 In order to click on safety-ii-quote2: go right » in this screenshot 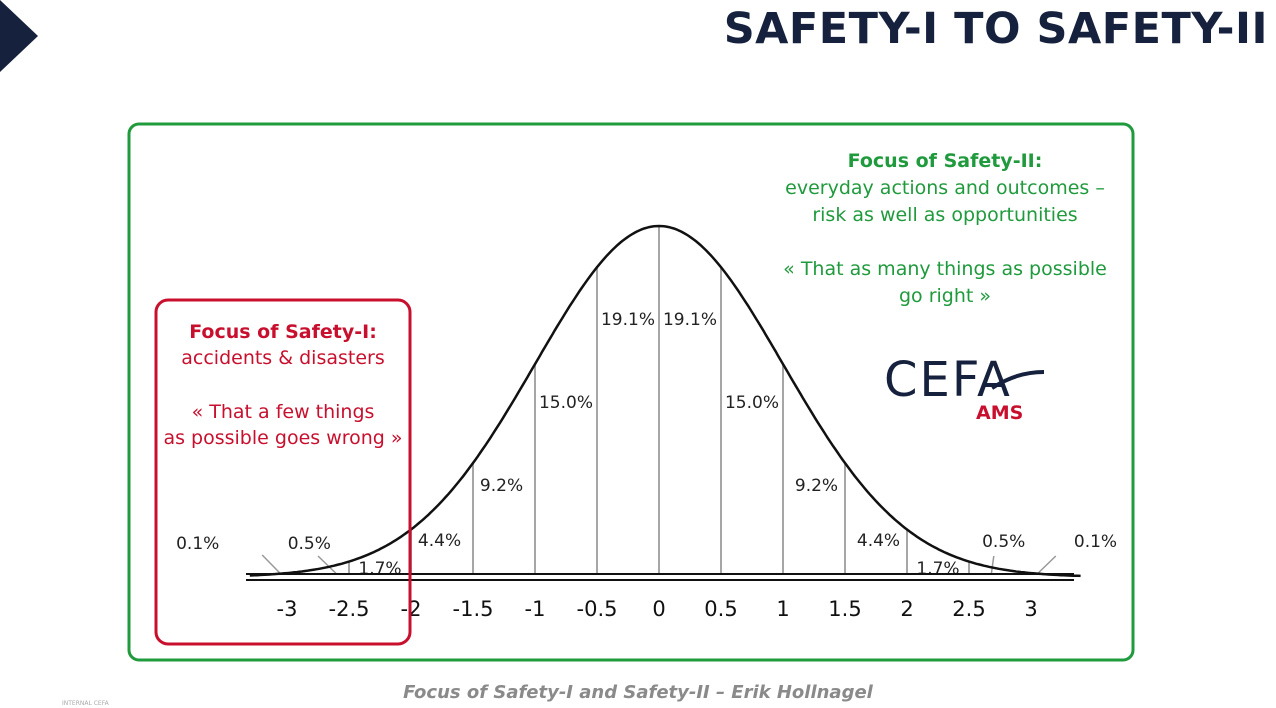, I will do `click(945, 296)`.